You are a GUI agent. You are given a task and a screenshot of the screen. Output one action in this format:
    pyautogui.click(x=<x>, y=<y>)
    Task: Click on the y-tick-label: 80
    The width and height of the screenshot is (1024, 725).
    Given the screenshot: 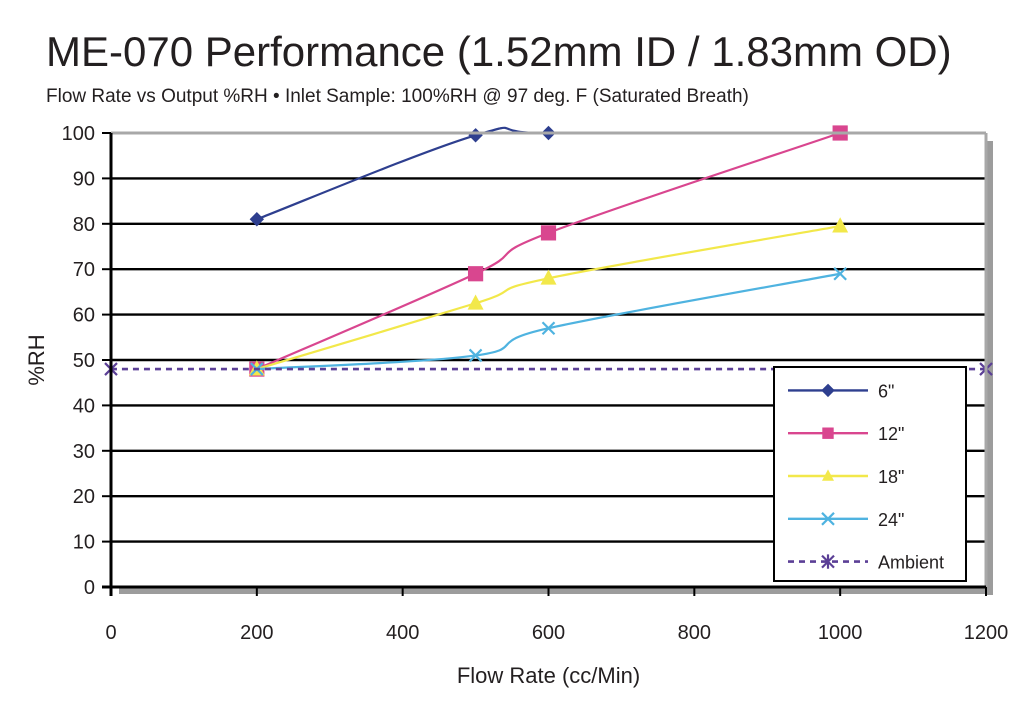 What is the action you would take?
    pyautogui.click(x=84, y=225)
    